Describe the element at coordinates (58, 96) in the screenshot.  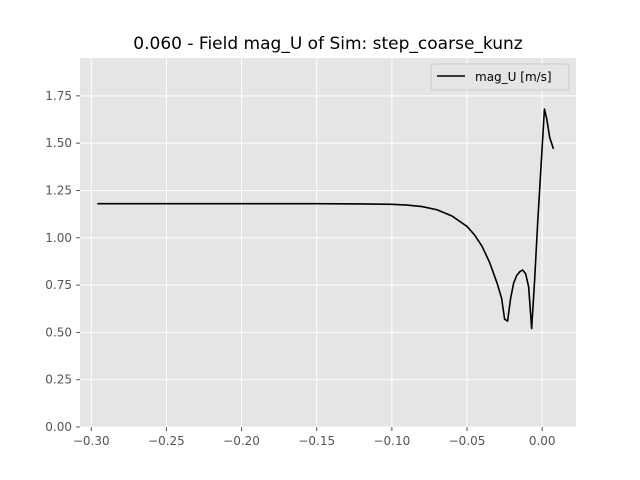
I see `y-tick-label: 1.75` at that location.